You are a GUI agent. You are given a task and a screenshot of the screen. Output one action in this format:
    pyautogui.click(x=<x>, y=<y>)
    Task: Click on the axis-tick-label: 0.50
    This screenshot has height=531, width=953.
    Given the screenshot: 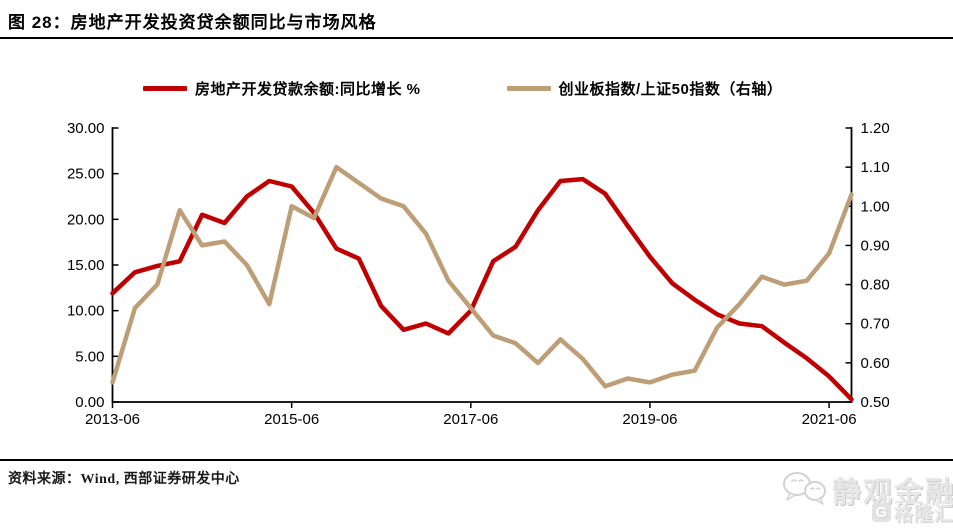 What is the action you would take?
    pyautogui.click(x=875, y=402)
    